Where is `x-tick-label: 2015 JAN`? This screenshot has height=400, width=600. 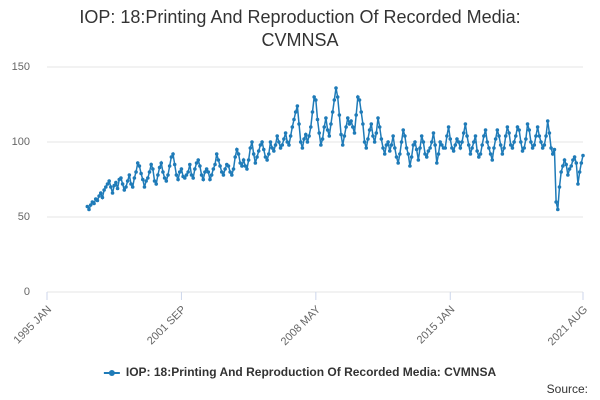
x-tick-label: 2015 JAN is located at coordinates (436, 325).